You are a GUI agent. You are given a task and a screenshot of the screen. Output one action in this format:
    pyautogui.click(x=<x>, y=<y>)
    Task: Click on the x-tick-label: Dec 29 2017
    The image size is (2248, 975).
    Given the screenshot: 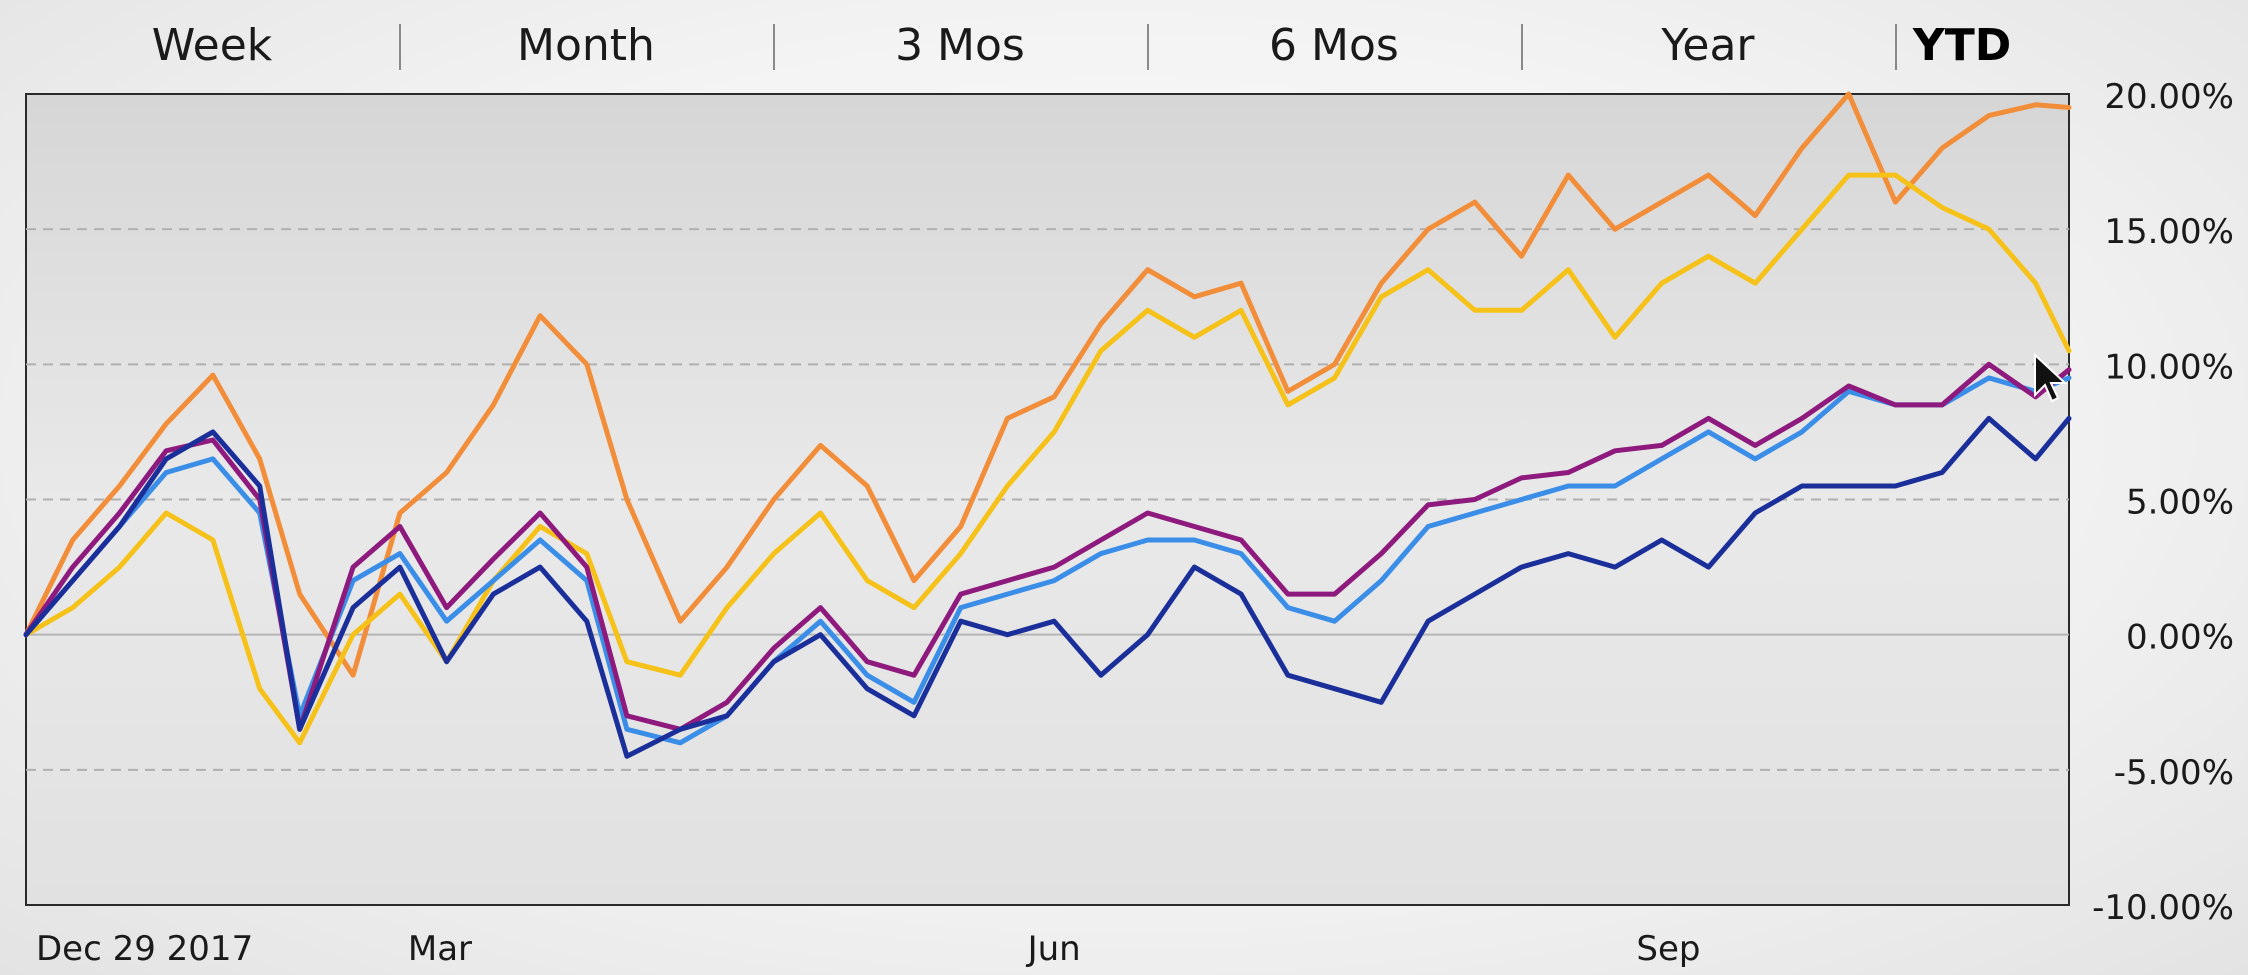 What is the action you would take?
    pyautogui.click(x=144, y=949)
    